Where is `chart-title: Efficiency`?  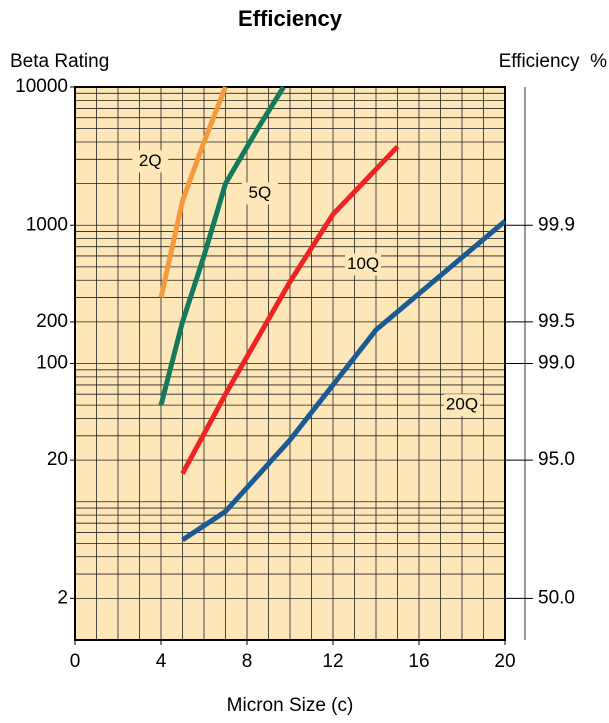 chart-title: Efficiency is located at coordinates (290, 18).